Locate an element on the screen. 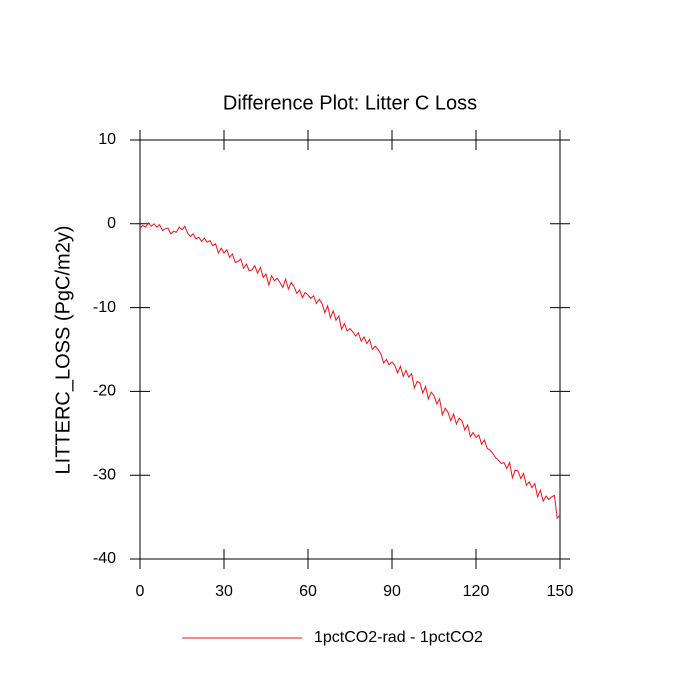 The width and height of the screenshot is (700, 700). x-tick-label: 120 is located at coordinates (476, 591).